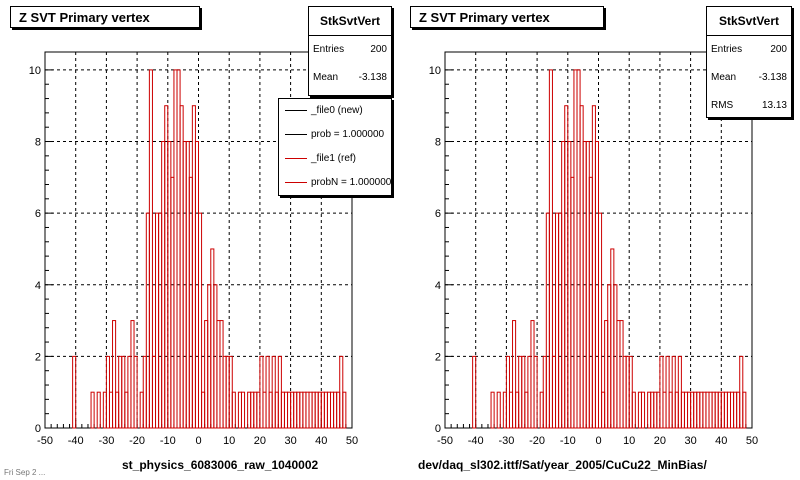  What do you see at coordinates (351, 182) in the screenshot?
I see `legend-label: probN = 1.000000` at bounding box center [351, 182].